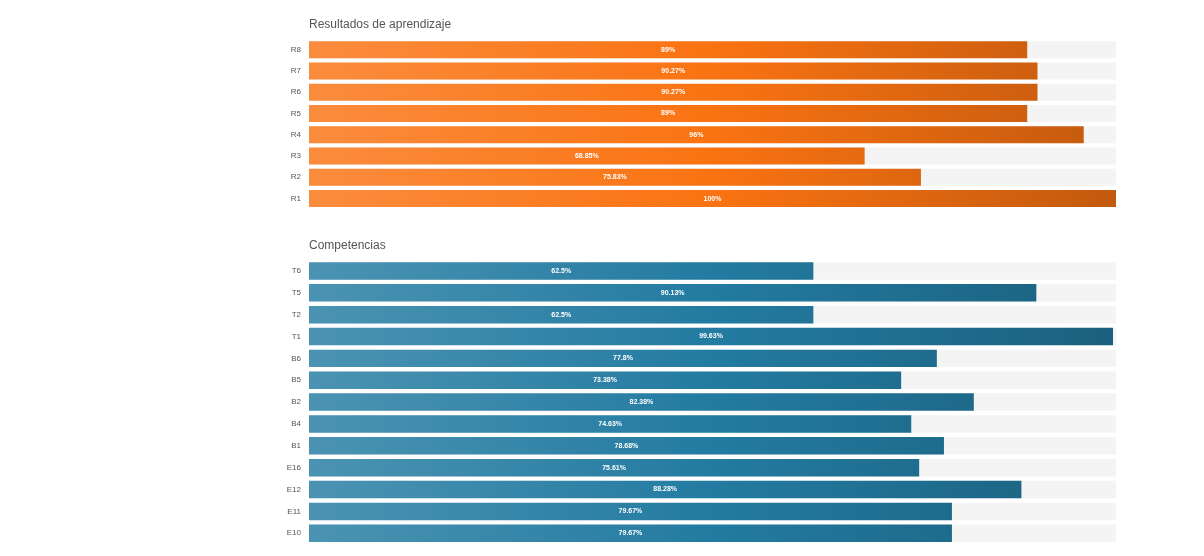  I want to click on y-tick-label: E12, so click(294, 489).